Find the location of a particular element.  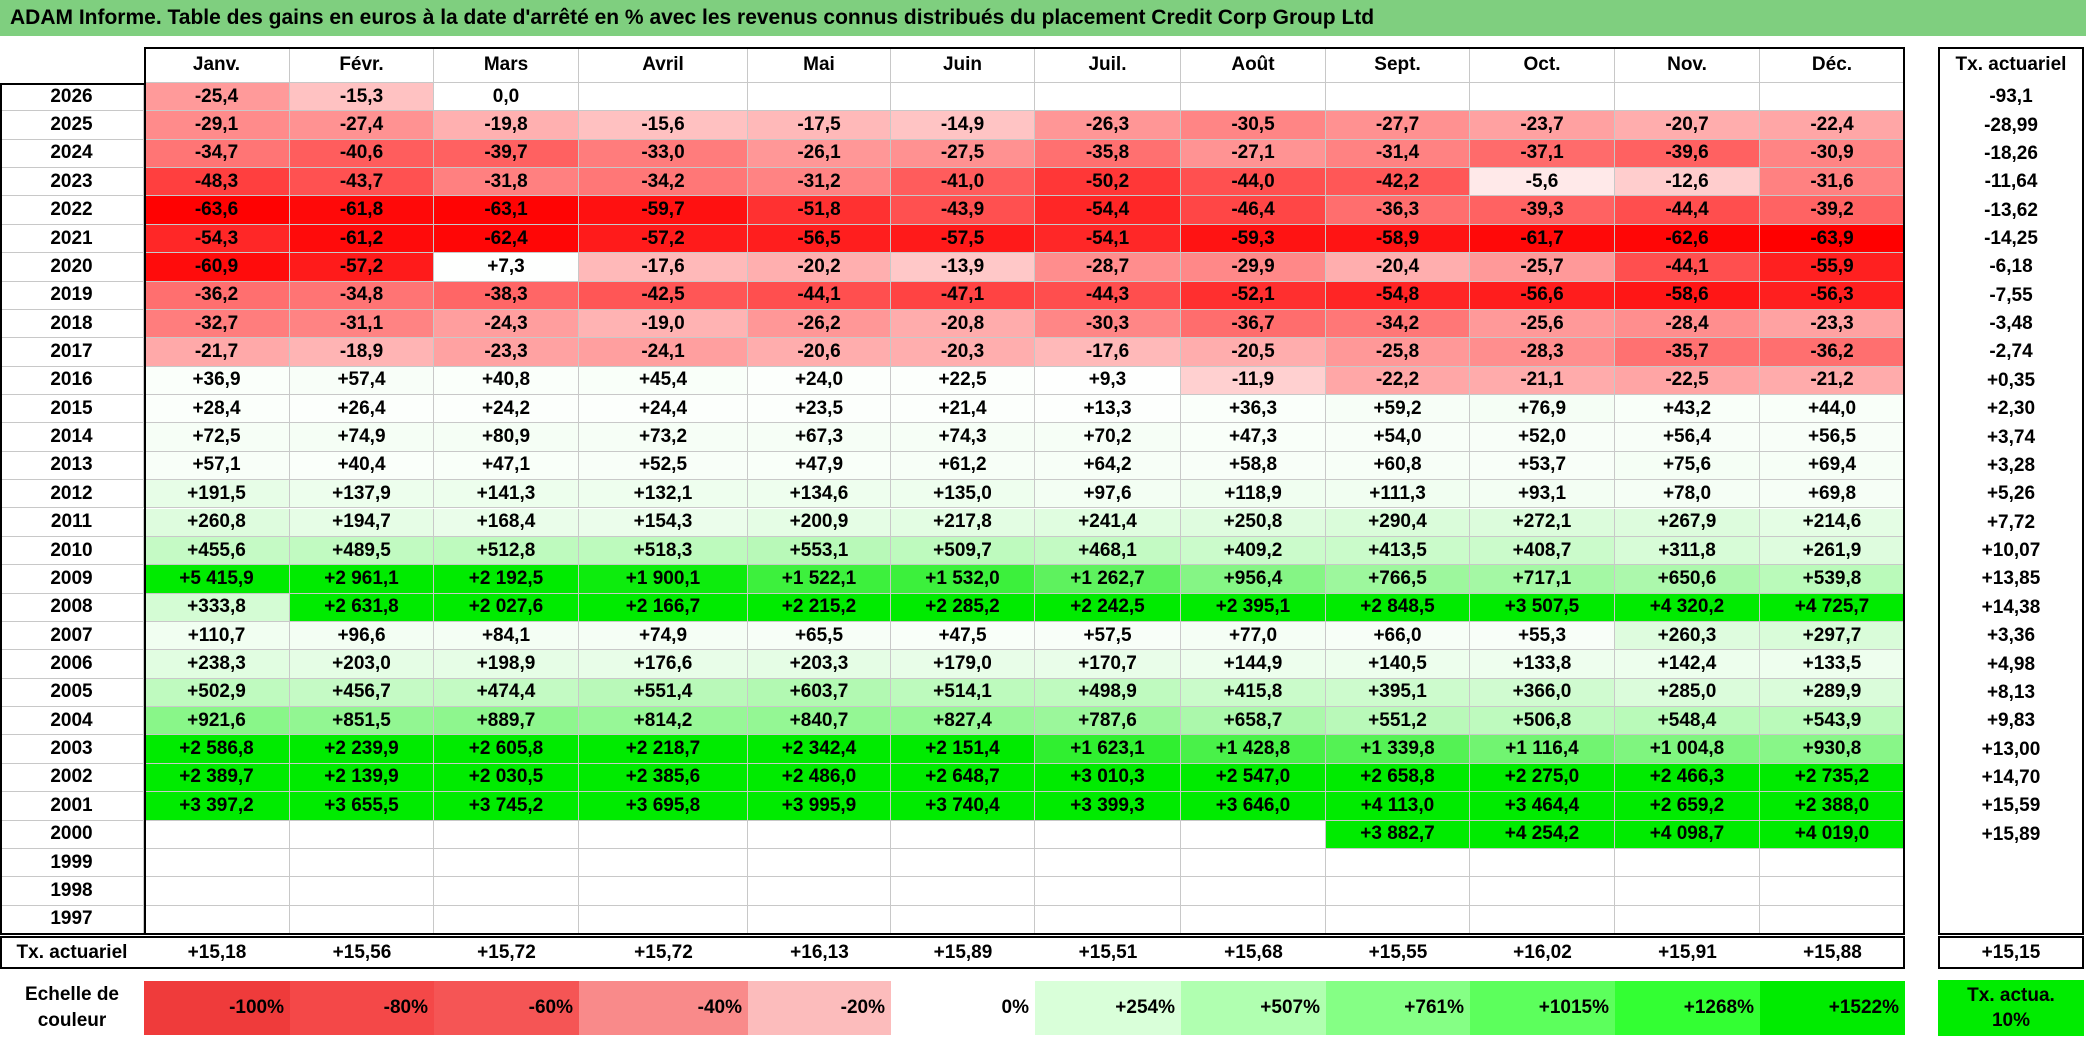

gain-cell: -52,1 is located at coordinates (1253, 295).